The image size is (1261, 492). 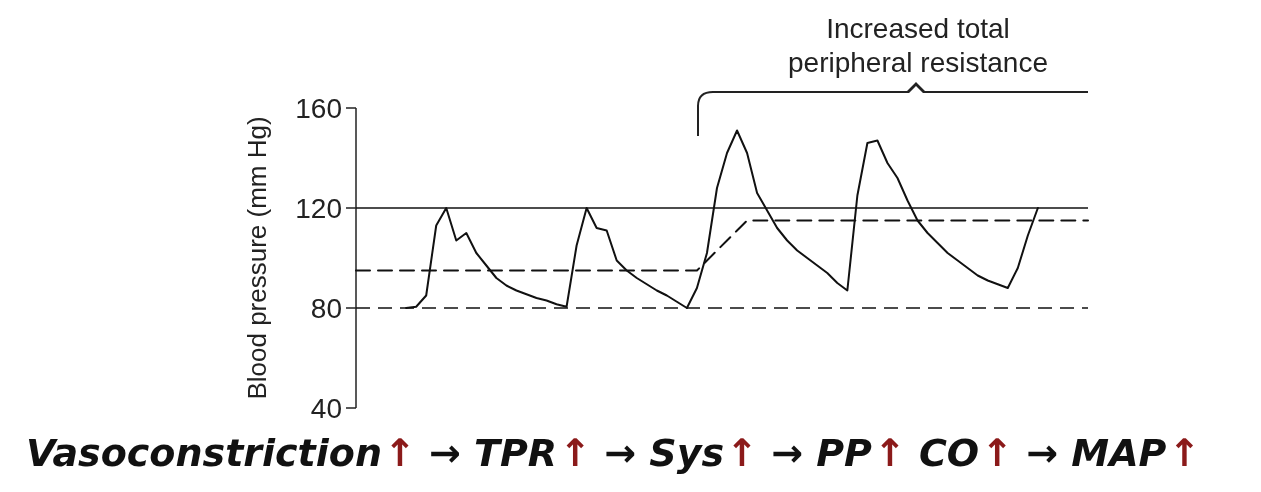 I want to click on y-tick-label: 40, so click(x=326, y=408).